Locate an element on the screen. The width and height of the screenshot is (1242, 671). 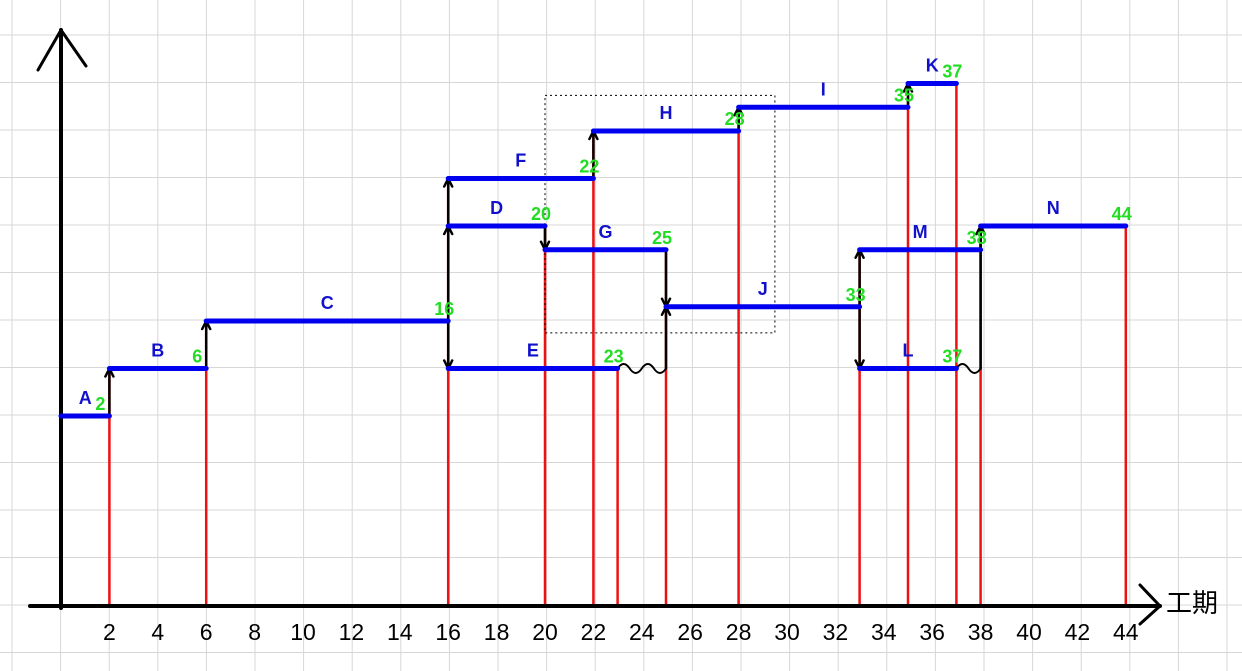
x-tick-label: 22 is located at coordinates (594, 632).